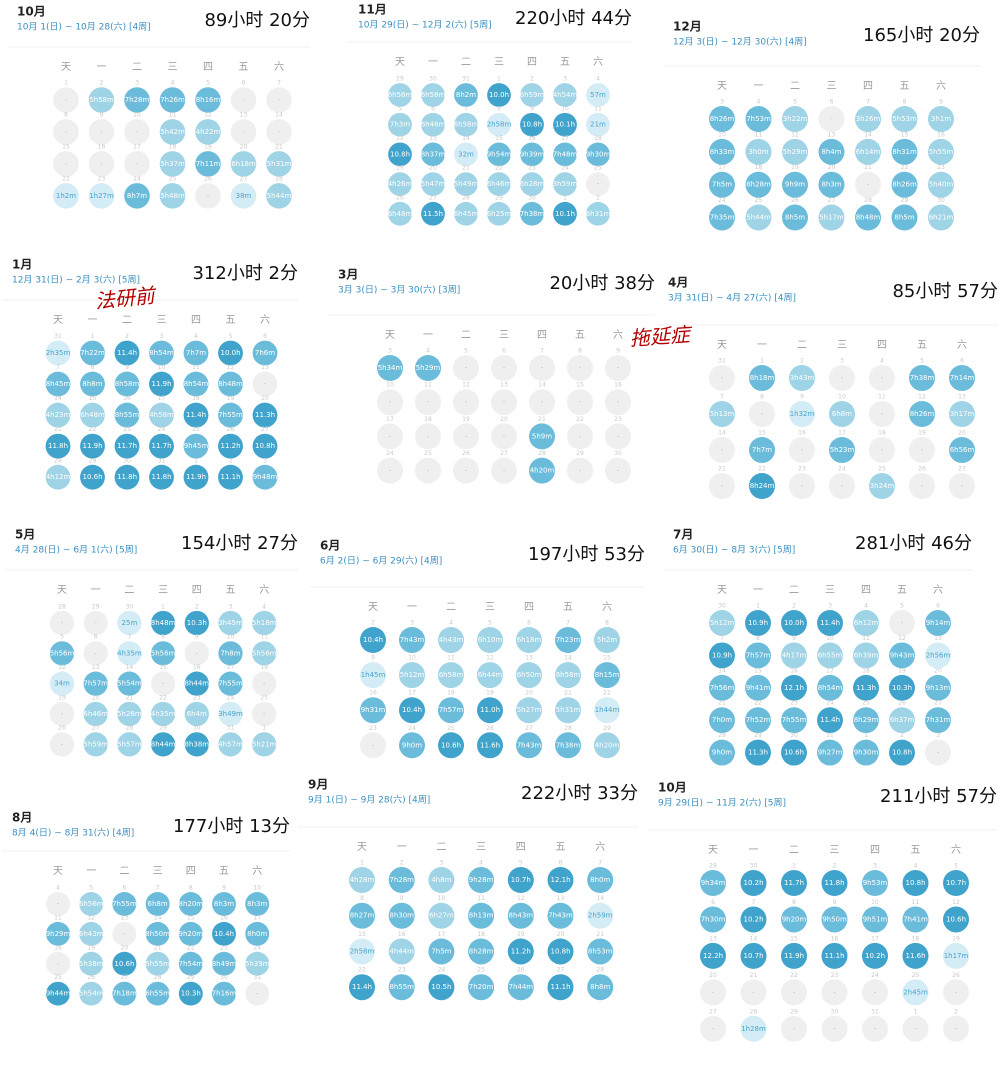 The height and width of the screenshot is (1065, 1000). Describe the element at coordinates (91, 964) in the screenshot. I see `day-duration: 5h38m` at that location.